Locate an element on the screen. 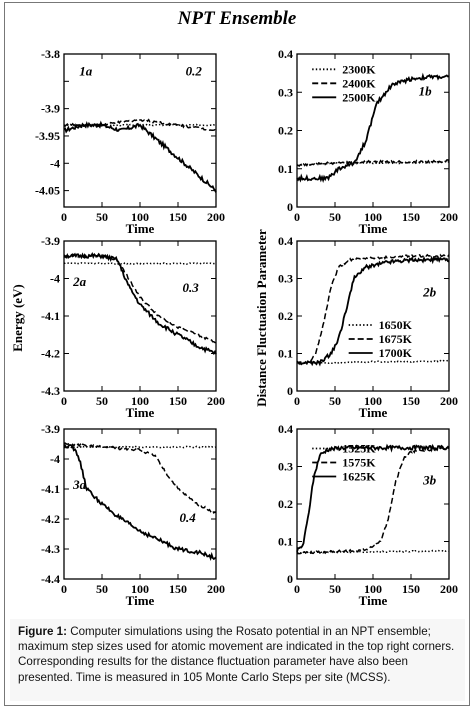  panel-label: 1b is located at coordinates (426, 90).